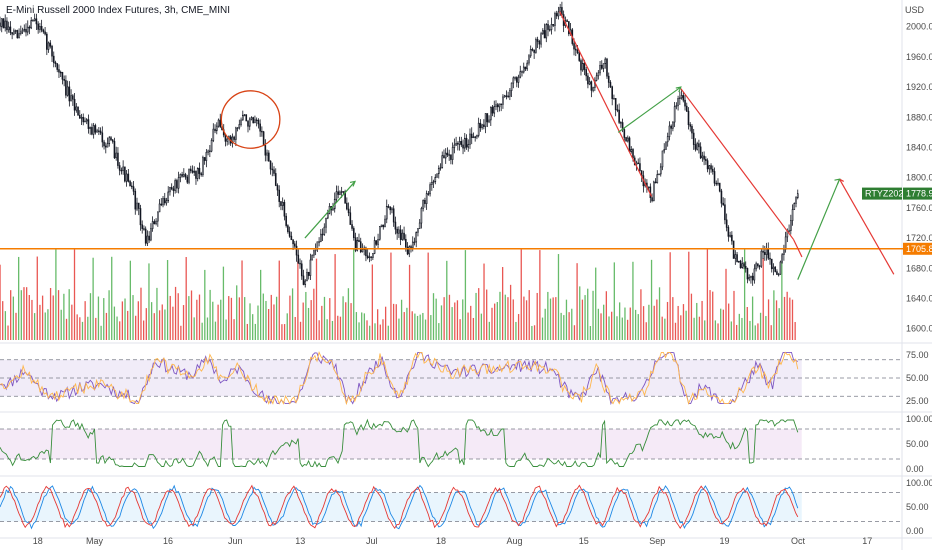 The image size is (932, 550). What do you see at coordinates (867, 541) in the screenshot?
I see `time-tick-label: 17` at bounding box center [867, 541].